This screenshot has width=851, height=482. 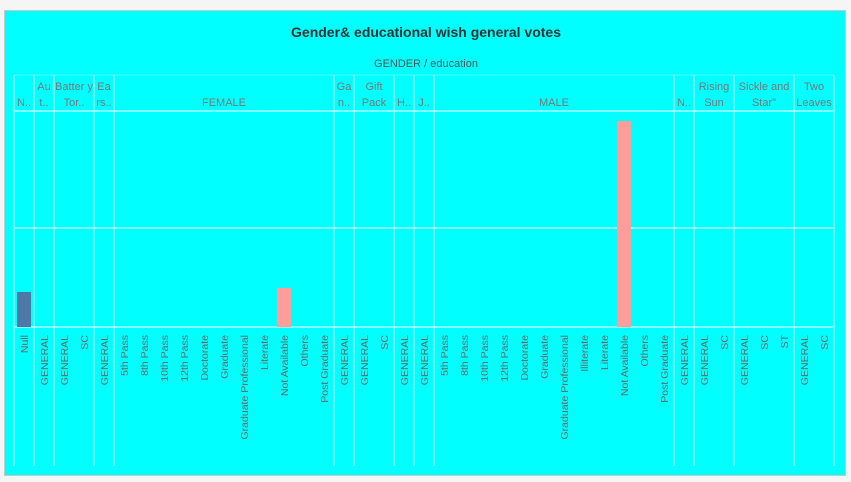 I want to click on group-label: Ea rs.., so click(x=103, y=95).